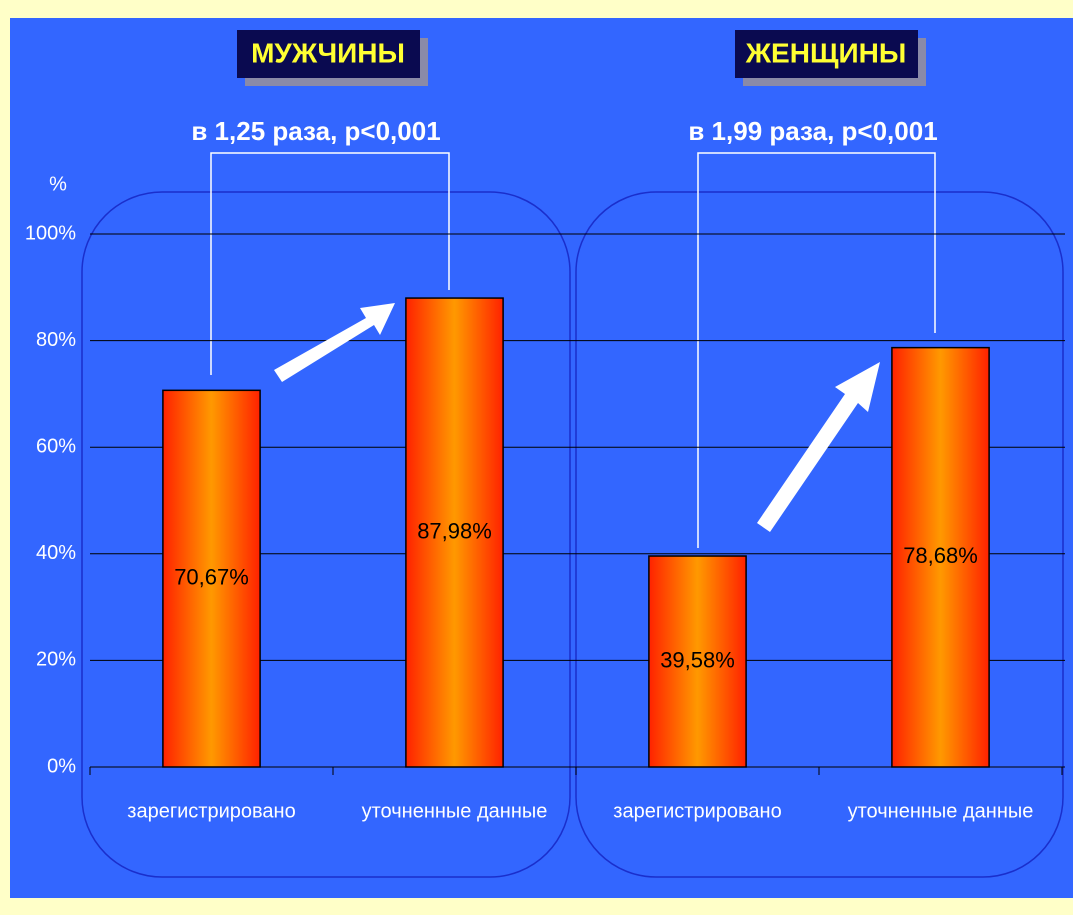 The image size is (1073, 915). What do you see at coordinates (56, 553) in the screenshot?
I see `y-tick-label: 40%` at bounding box center [56, 553].